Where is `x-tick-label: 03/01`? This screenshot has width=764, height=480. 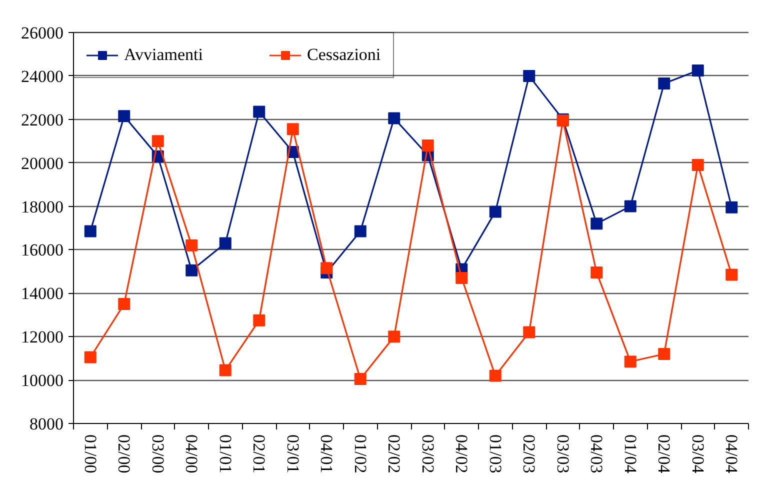
x-tick-label: 03/01 is located at coordinates (292, 454).